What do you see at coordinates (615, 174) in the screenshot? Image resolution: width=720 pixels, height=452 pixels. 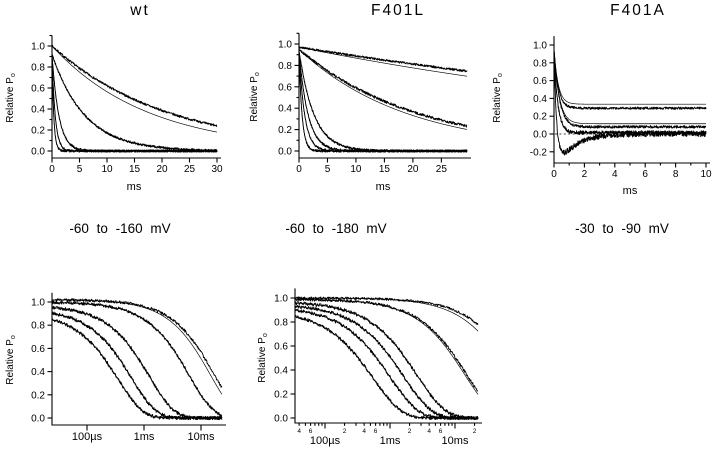 I see `x-tick-label: 4` at bounding box center [615, 174].